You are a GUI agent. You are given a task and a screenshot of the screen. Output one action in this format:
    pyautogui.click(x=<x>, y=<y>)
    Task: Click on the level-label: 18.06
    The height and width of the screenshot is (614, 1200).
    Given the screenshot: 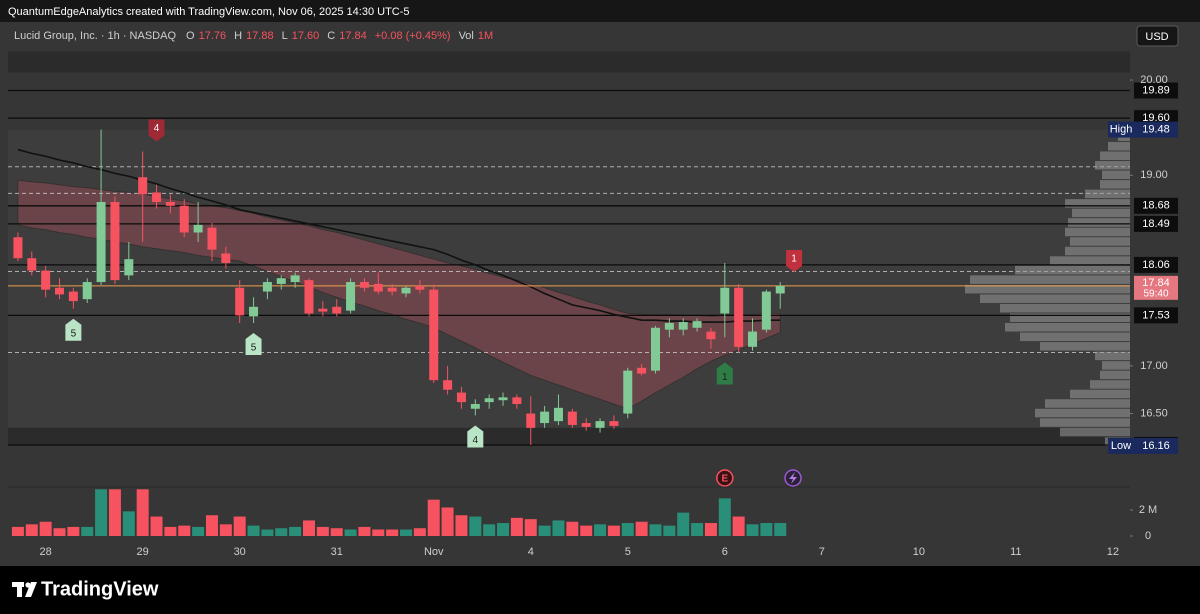 What is the action you would take?
    pyautogui.click(x=1156, y=265)
    